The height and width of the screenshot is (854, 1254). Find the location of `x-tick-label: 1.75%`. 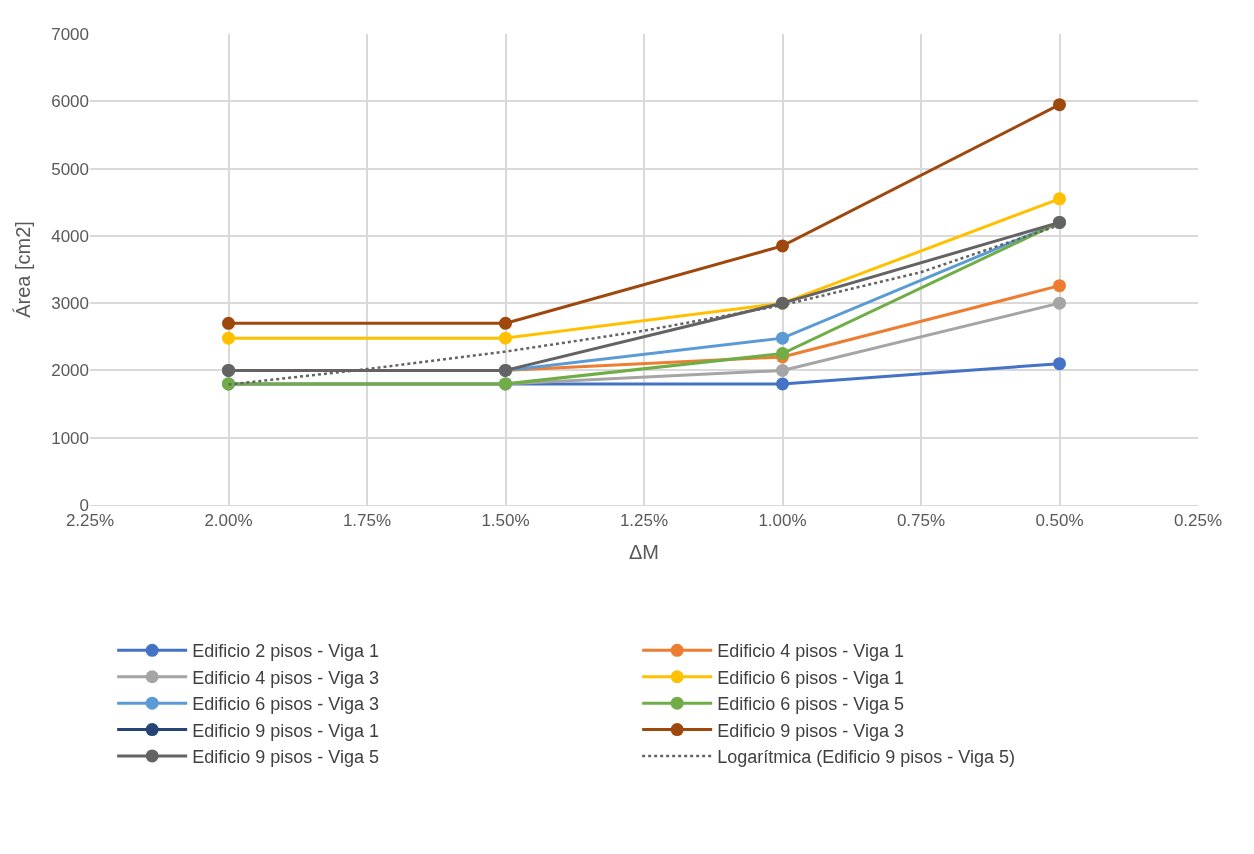

x-tick-label: 1.75% is located at coordinates (367, 521).